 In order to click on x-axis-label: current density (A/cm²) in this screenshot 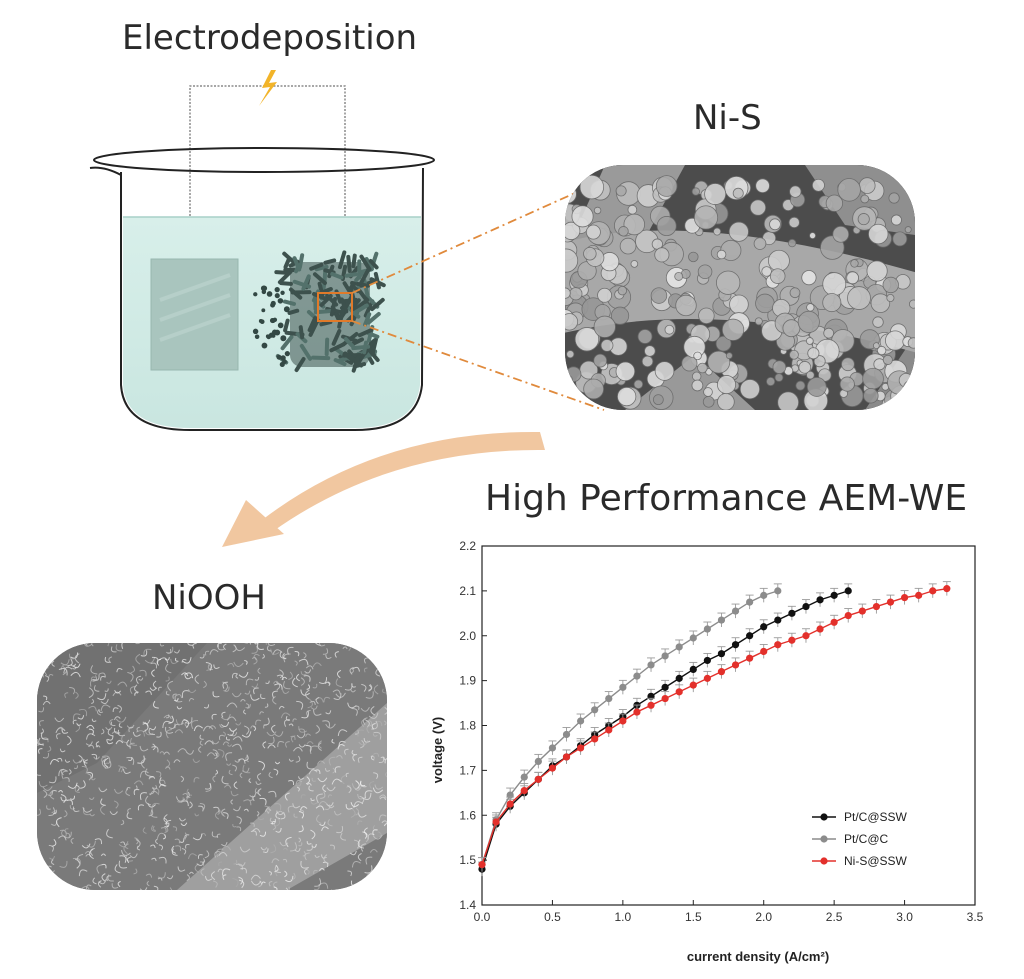, I will do `click(758, 956)`.